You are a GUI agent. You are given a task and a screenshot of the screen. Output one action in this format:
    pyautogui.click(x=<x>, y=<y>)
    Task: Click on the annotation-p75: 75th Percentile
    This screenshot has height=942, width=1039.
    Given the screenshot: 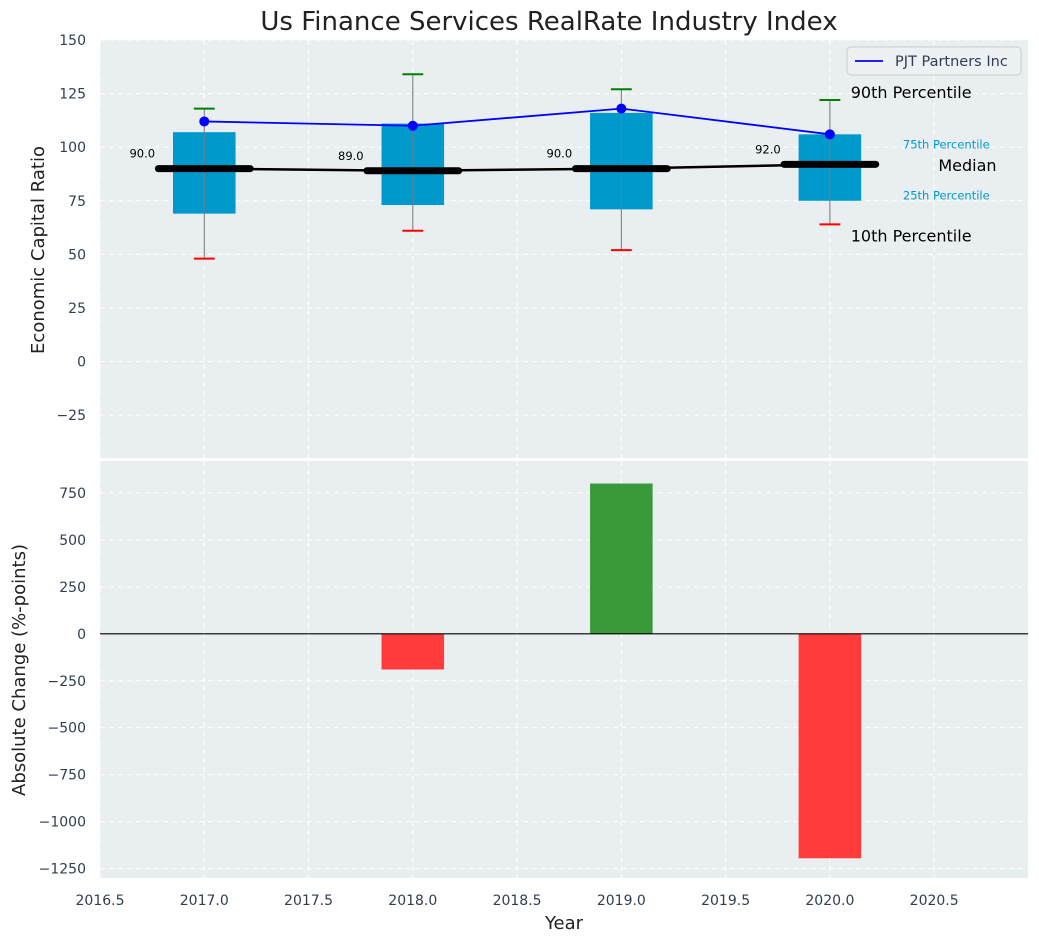 What is the action you would take?
    pyautogui.click(x=946, y=144)
    